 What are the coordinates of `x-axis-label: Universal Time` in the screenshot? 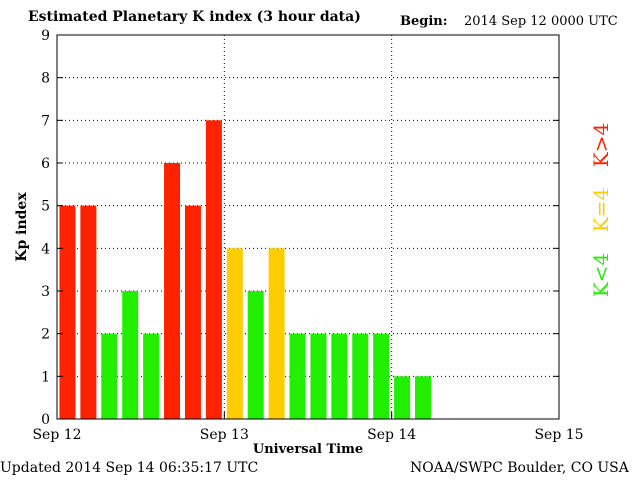 It's located at (308, 449).